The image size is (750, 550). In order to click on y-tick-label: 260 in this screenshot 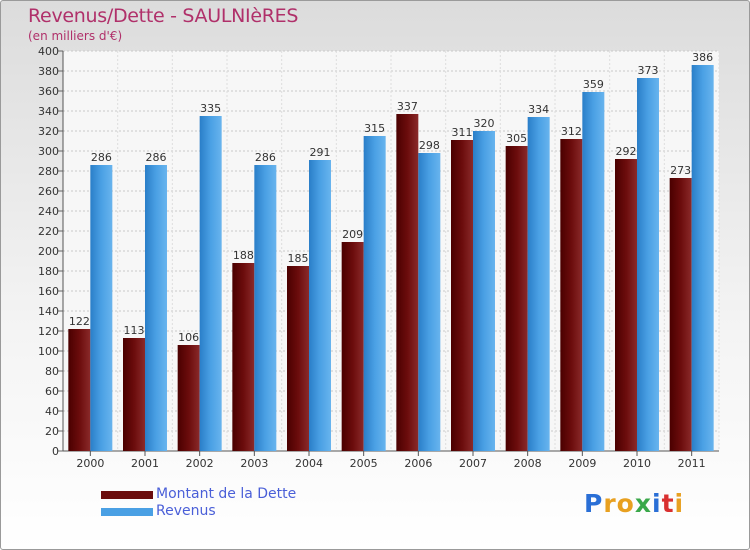, I will do `click(48, 191)`.